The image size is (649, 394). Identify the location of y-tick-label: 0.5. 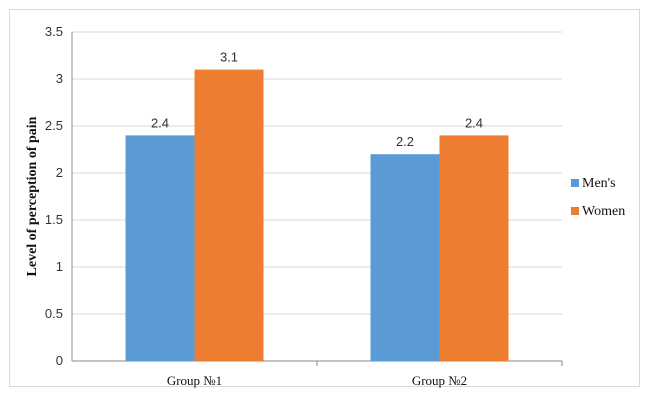
(54, 313).